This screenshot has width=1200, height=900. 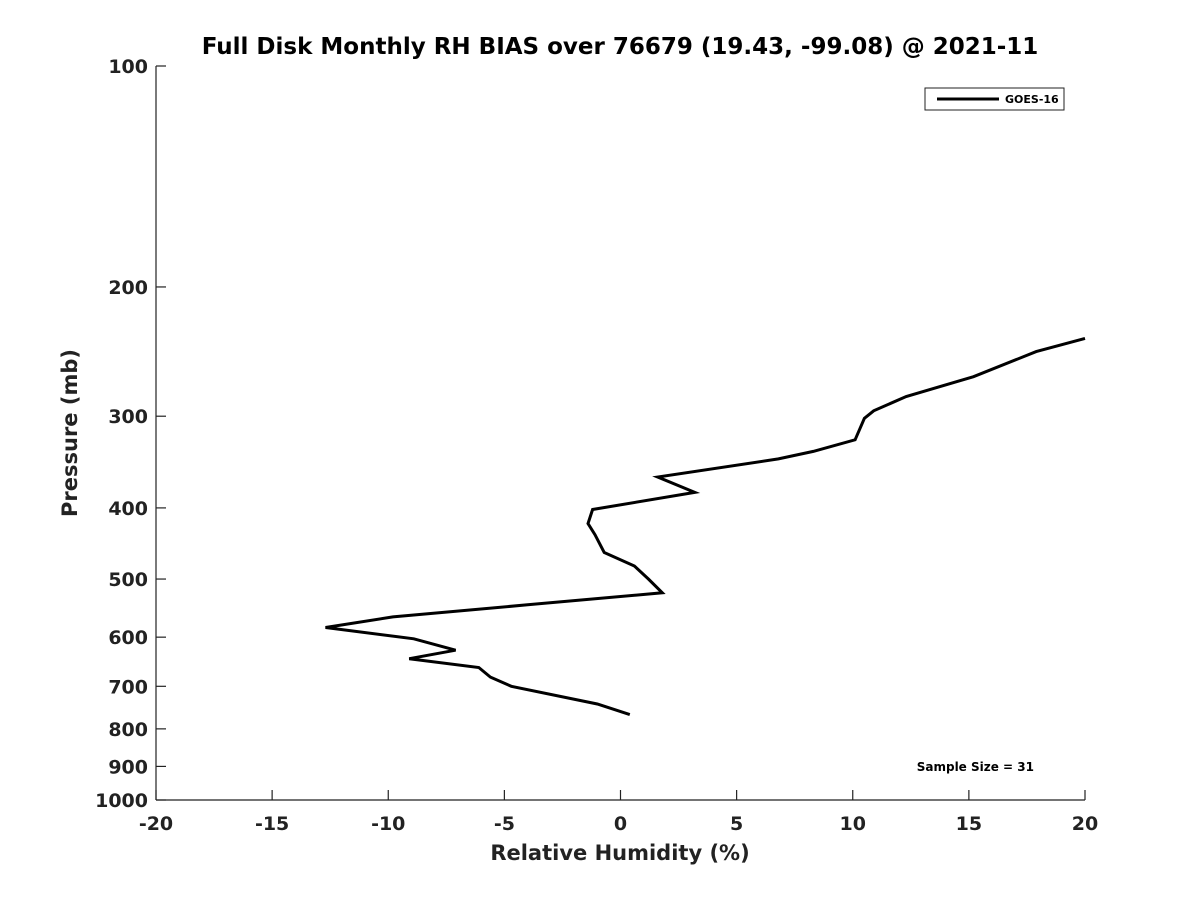 I want to click on legend-label-goes-16: GOES-16, so click(x=1032, y=99).